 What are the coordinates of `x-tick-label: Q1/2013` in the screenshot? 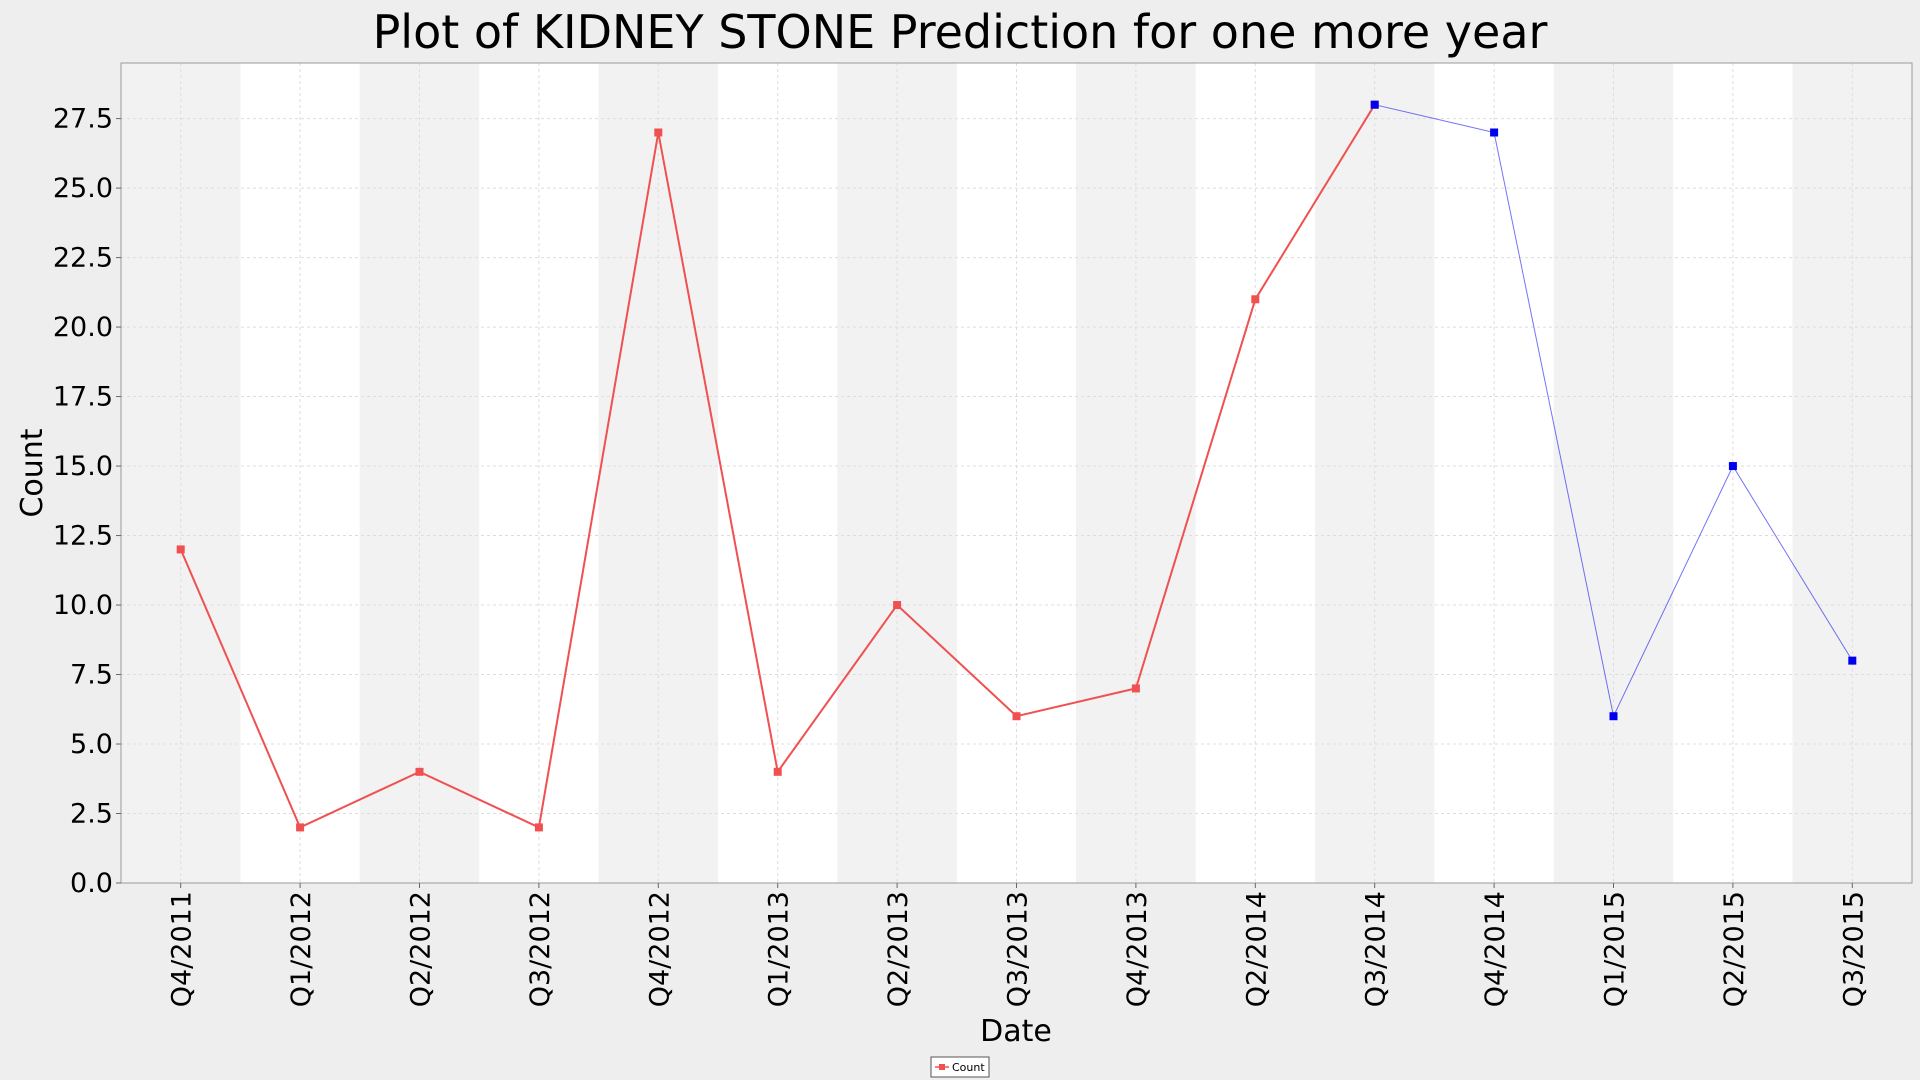 It's located at (779, 949).